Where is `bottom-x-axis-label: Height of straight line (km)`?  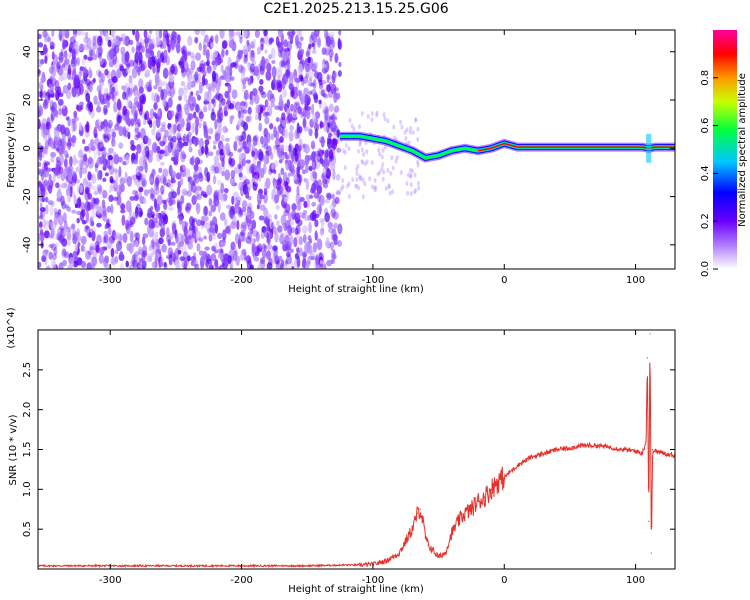
bottom-x-axis-label: Height of straight line (km) is located at coordinates (356, 589).